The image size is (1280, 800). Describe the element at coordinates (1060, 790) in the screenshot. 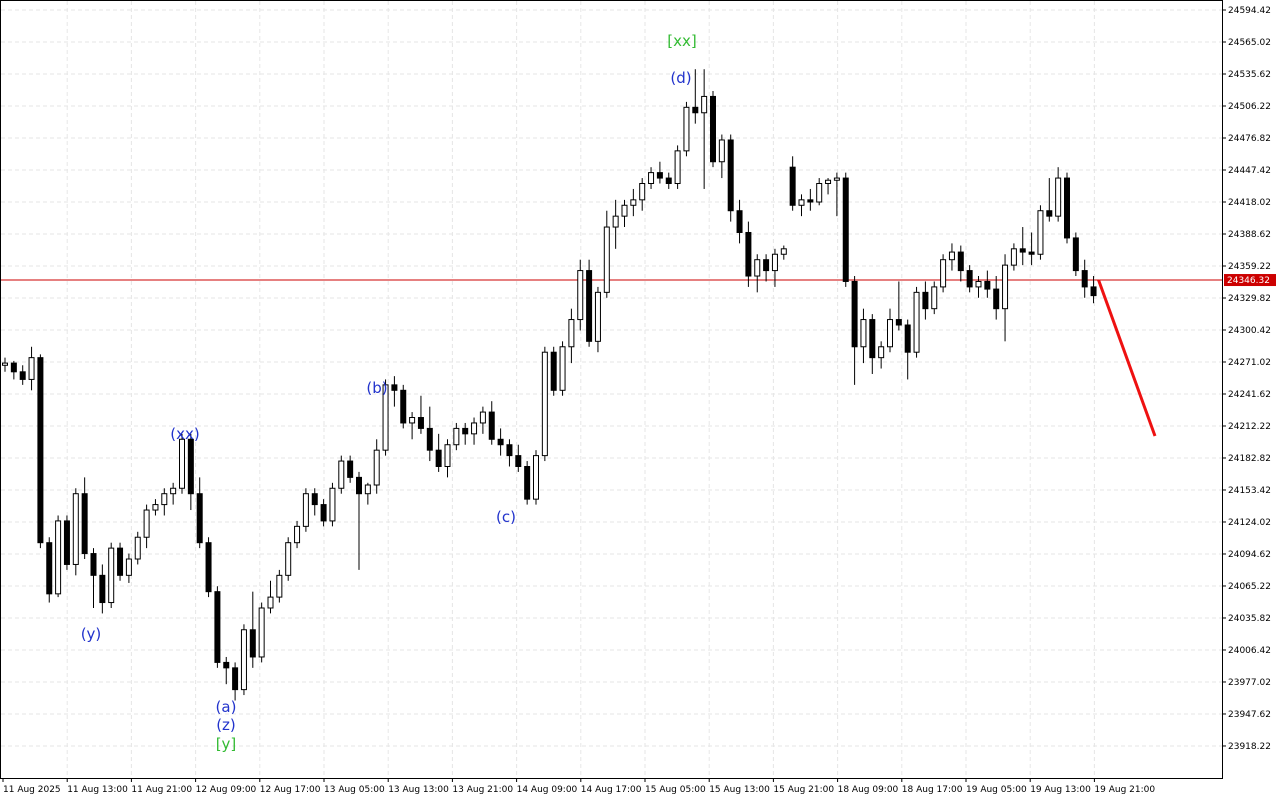

I see `x-tick-label: 19 Aug 13:00` at that location.